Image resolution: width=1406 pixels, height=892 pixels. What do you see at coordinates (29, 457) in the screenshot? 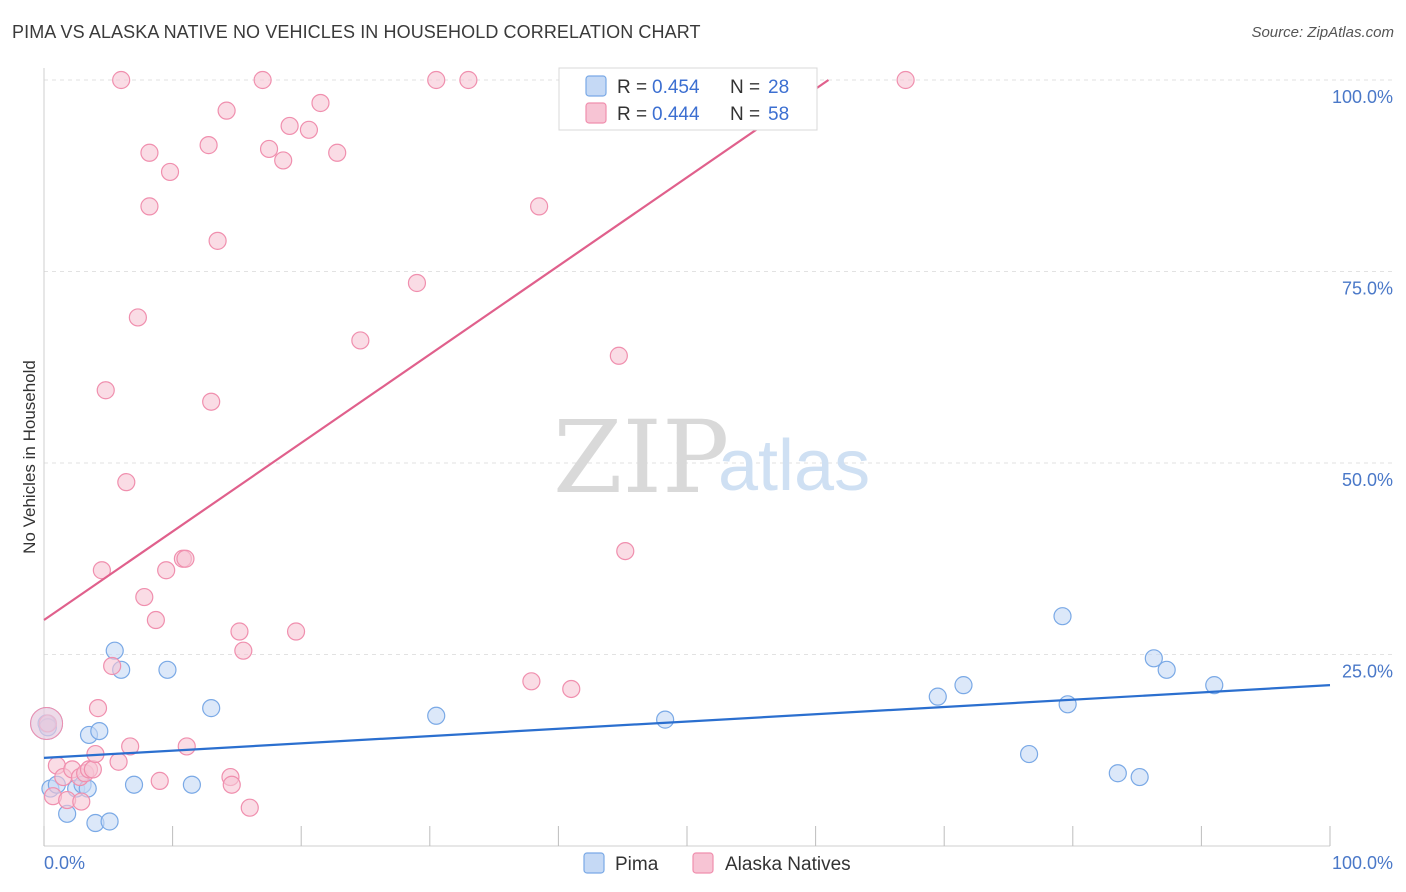
I see `y-axis-label: No Vehicles in Household` at bounding box center [29, 457].